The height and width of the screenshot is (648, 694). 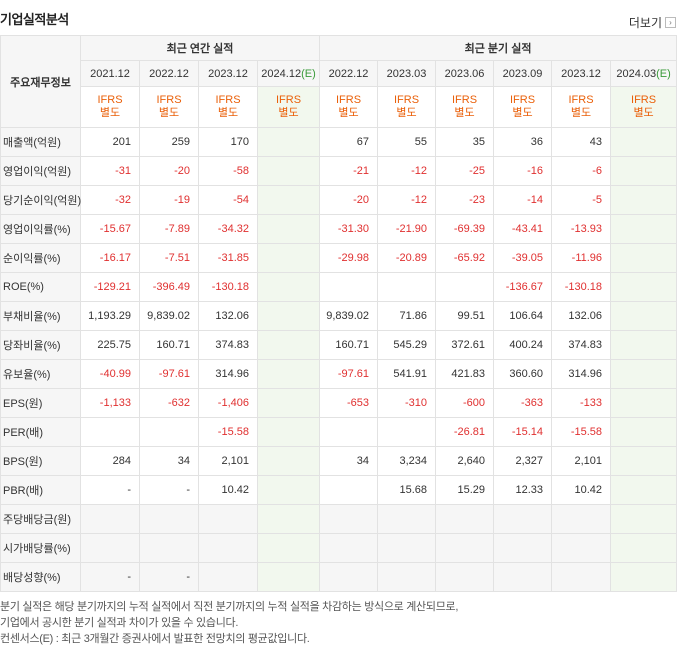 I want to click on value-cell: 132.06, so click(x=581, y=316).